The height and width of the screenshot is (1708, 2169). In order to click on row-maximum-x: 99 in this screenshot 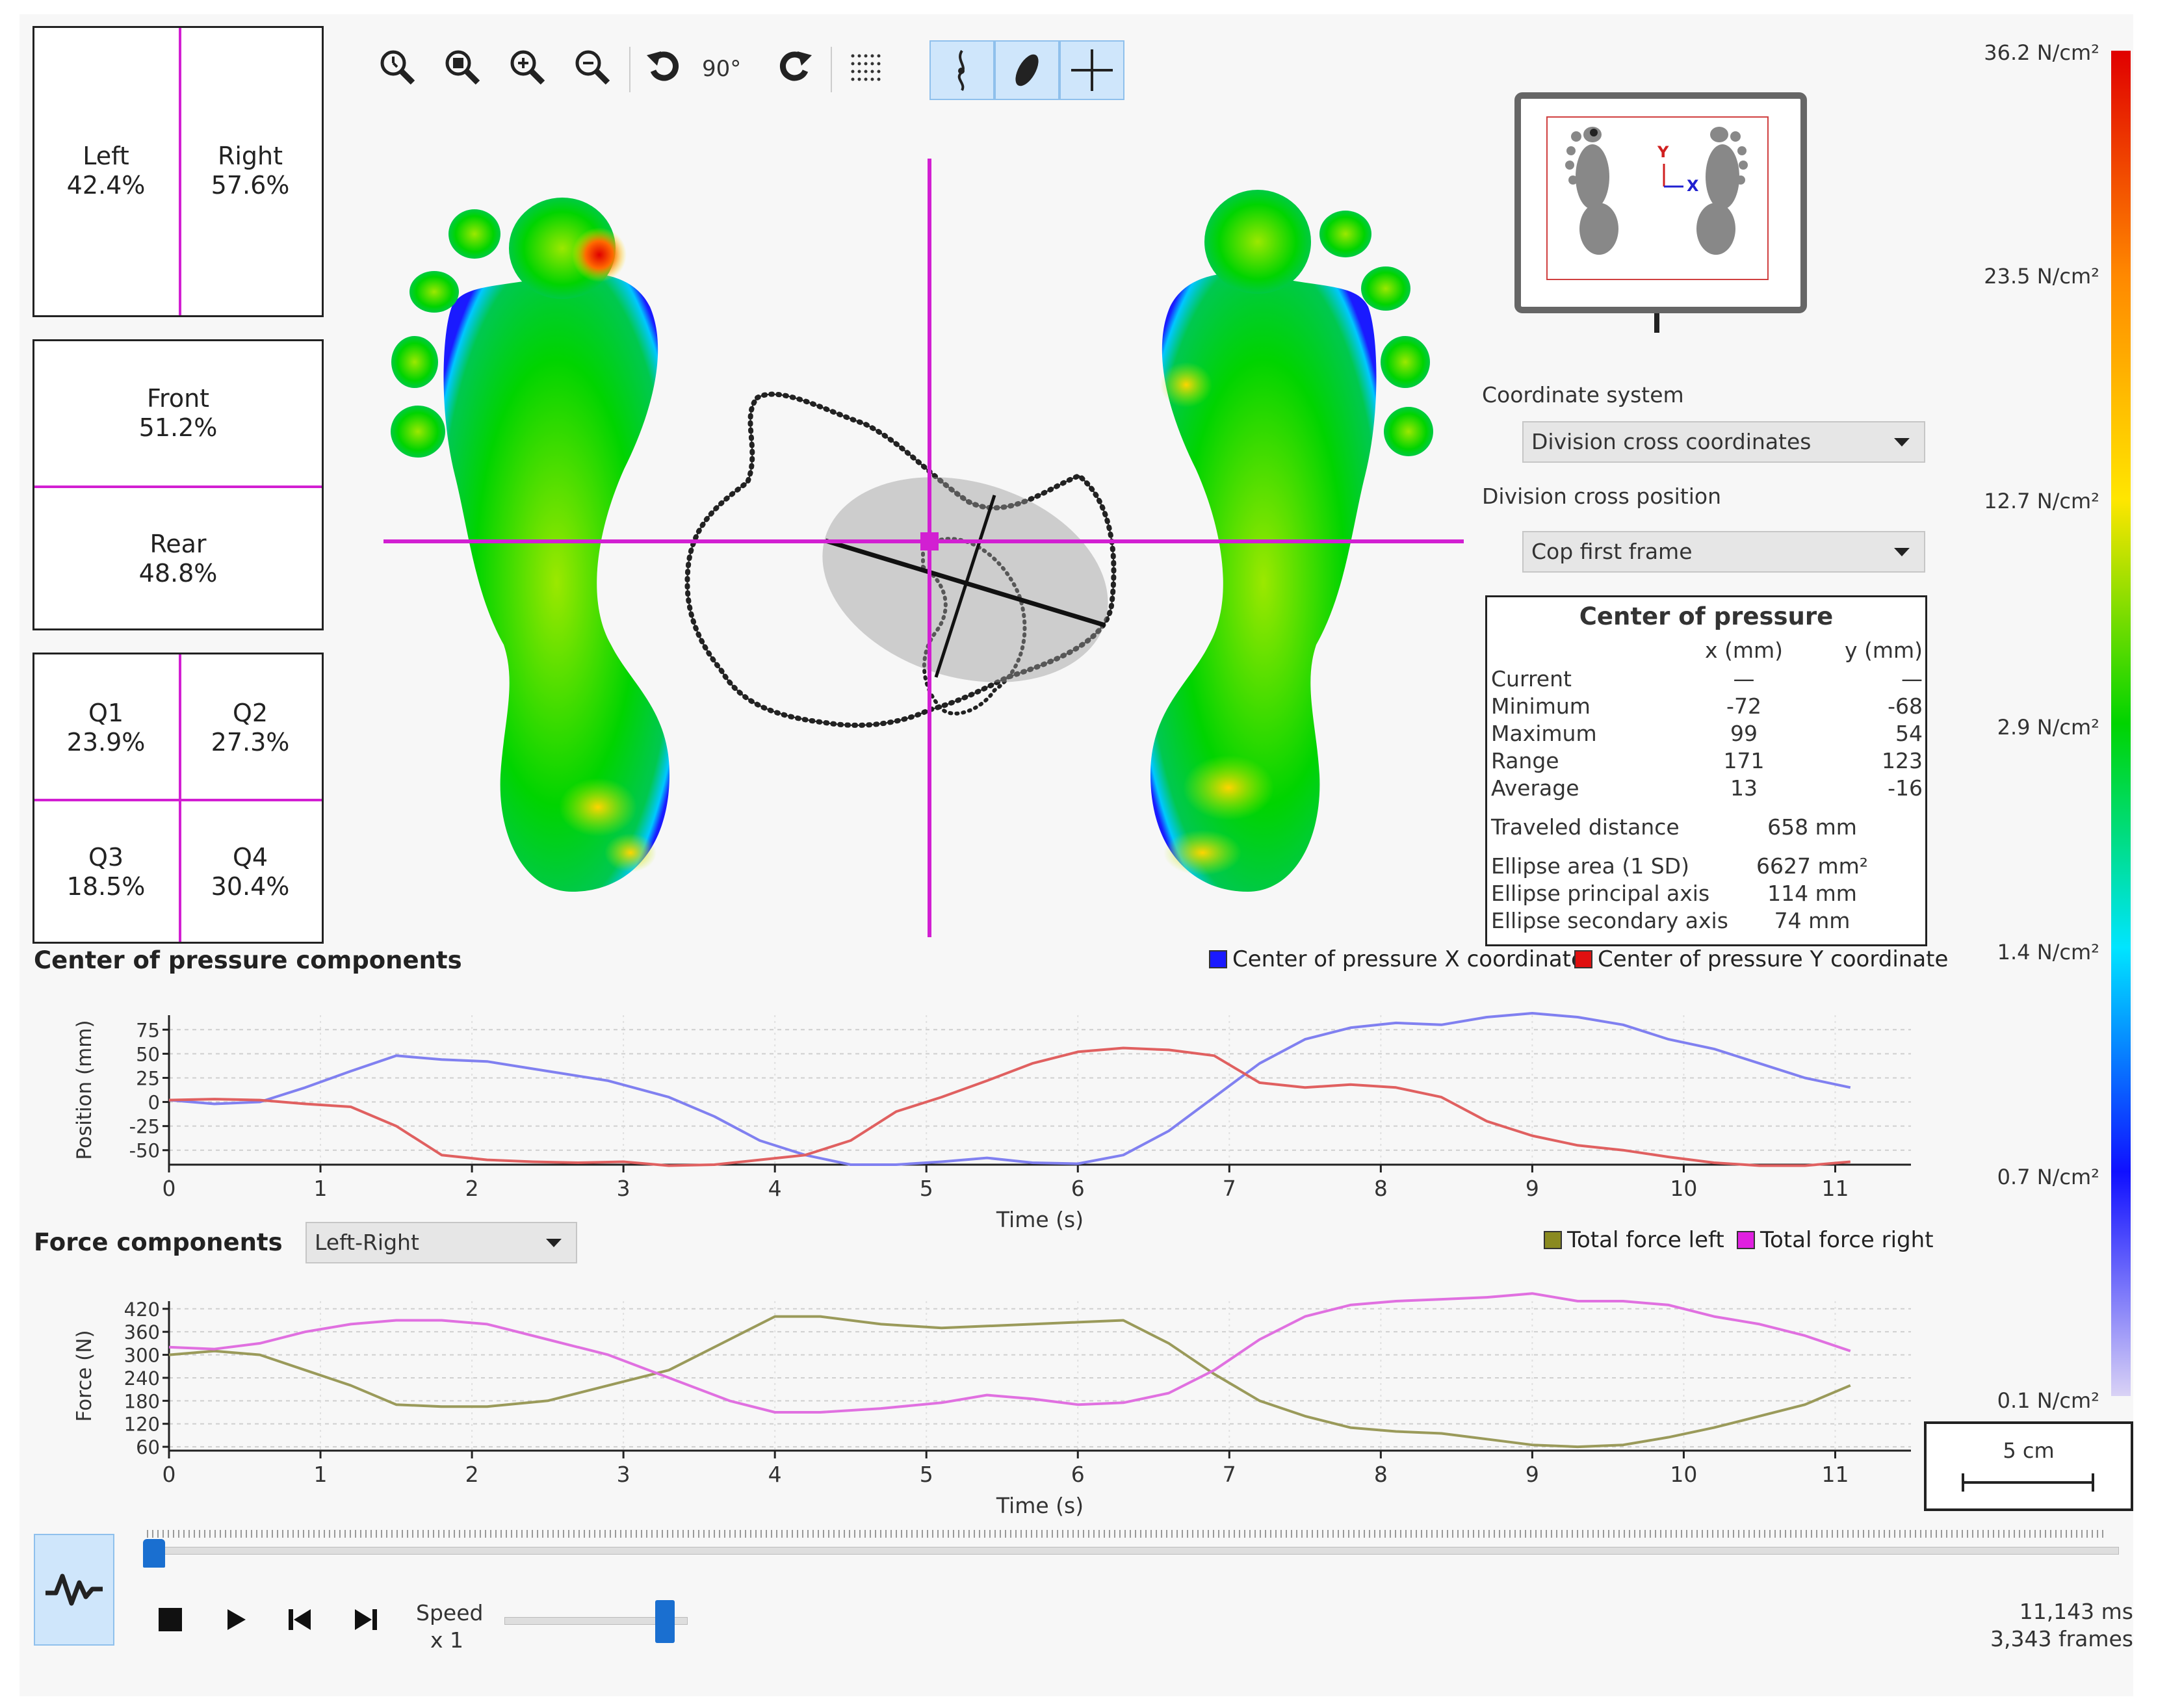, I will do `click(1744, 733)`.